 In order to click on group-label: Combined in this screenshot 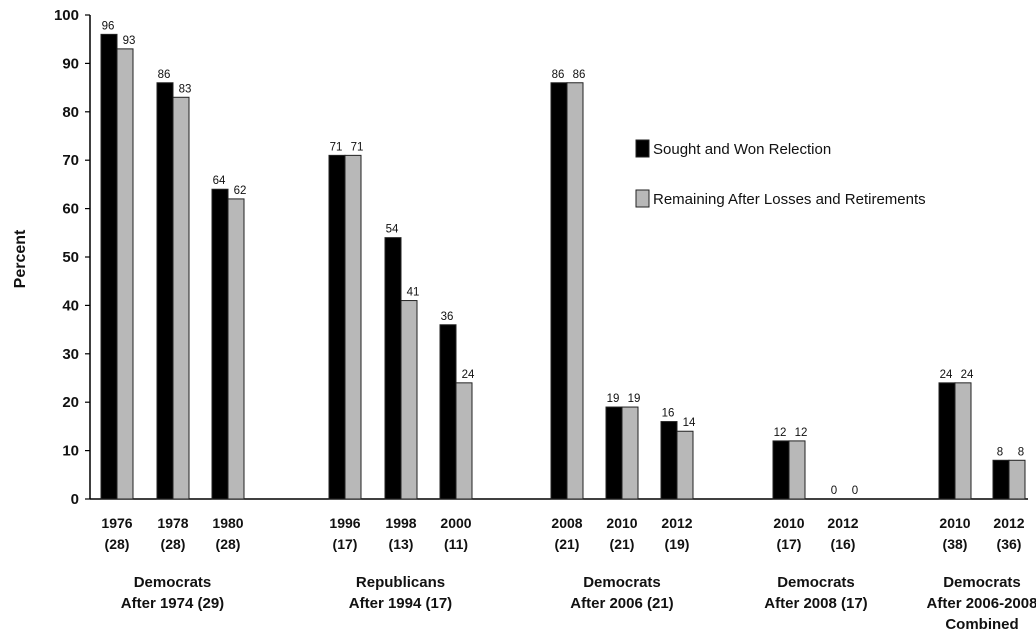, I will do `click(981, 624)`.